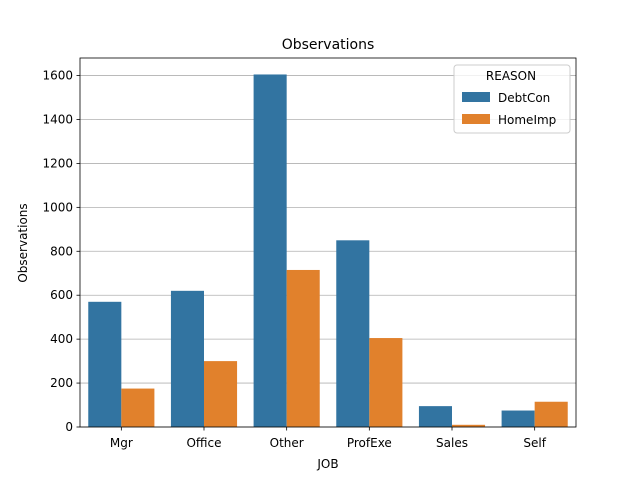 The width and height of the screenshot is (640, 484). What do you see at coordinates (270, 251) in the screenshot?
I see `bar-debtcon-other` at bounding box center [270, 251].